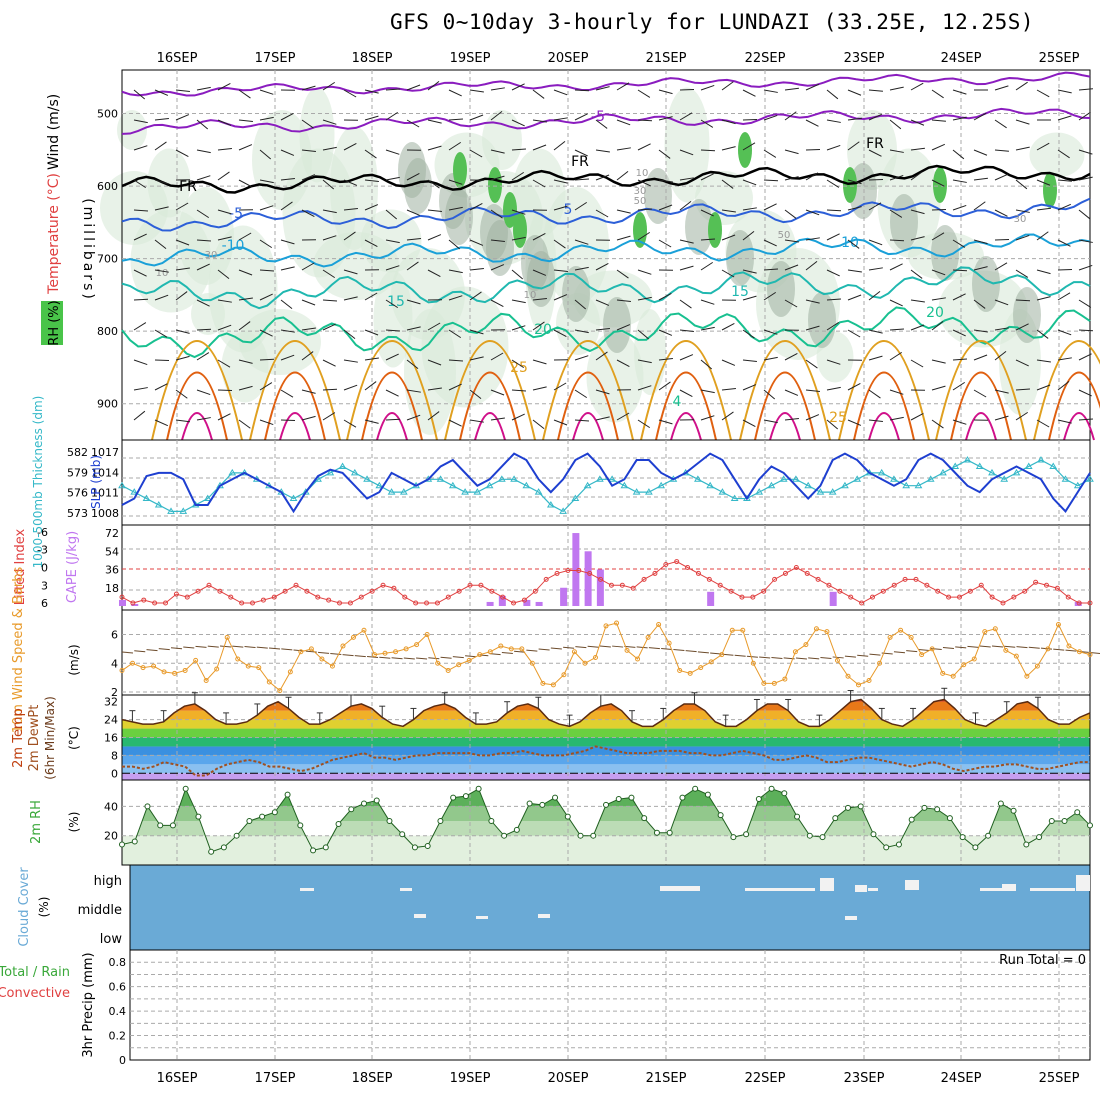 The width and height of the screenshot is (1100, 1100). Describe the element at coordinates (1020, 219) in the screenshot. I see `rh-contour-label: 30` at that location.